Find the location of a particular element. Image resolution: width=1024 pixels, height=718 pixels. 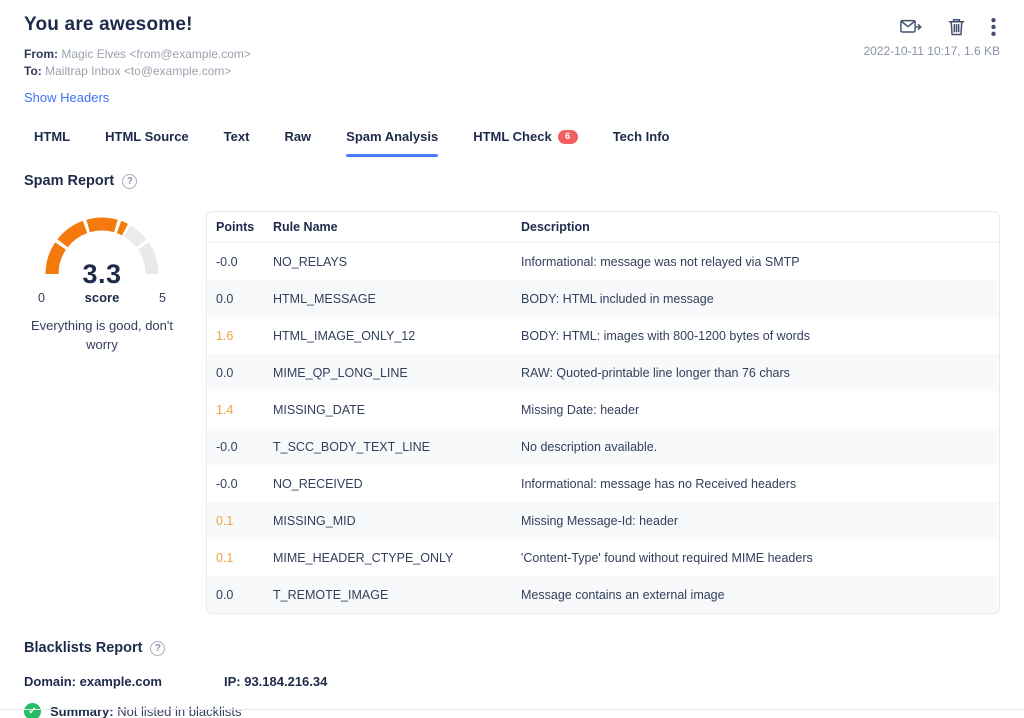

email-header: You are awesome! is located at coordinates (512, 53).